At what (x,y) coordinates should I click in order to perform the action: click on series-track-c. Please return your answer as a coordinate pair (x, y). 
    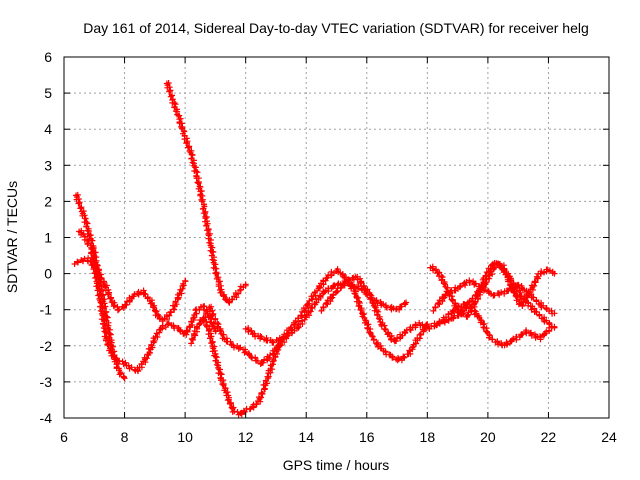
    Looking at the image, I should click on (147, 301).